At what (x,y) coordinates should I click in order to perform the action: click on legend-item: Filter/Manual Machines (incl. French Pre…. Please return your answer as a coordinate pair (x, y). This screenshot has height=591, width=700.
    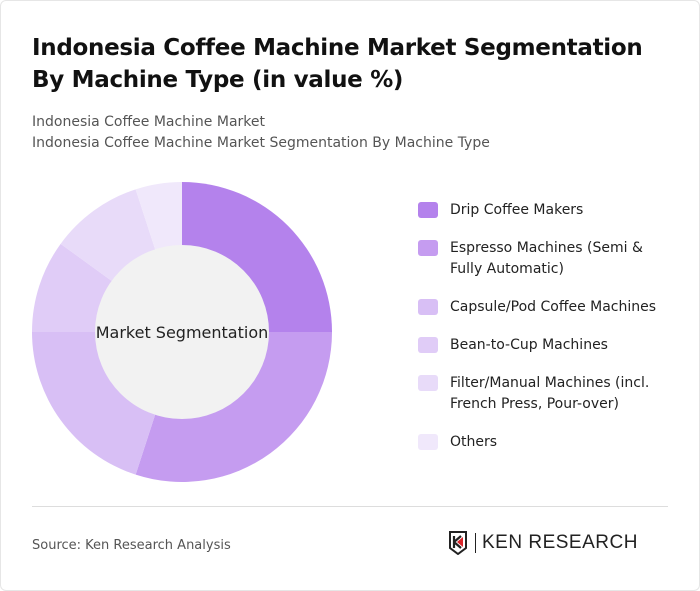
    Looking at the image, I should click on (553, 394).